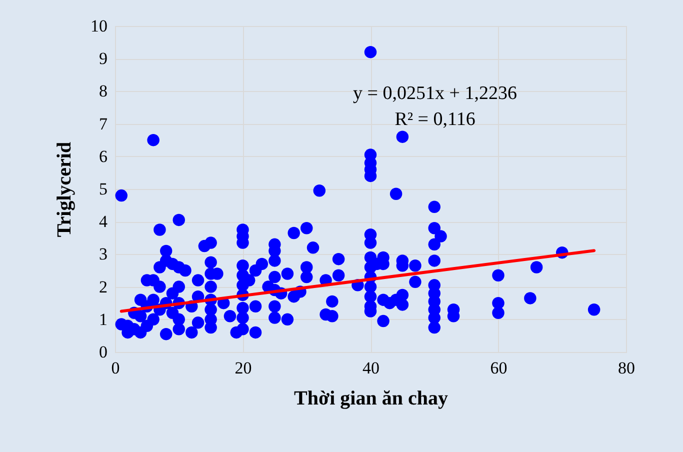 This screenshot has height=452, width=683. I want to click on y-tick-label: 10, so click(99, 26).